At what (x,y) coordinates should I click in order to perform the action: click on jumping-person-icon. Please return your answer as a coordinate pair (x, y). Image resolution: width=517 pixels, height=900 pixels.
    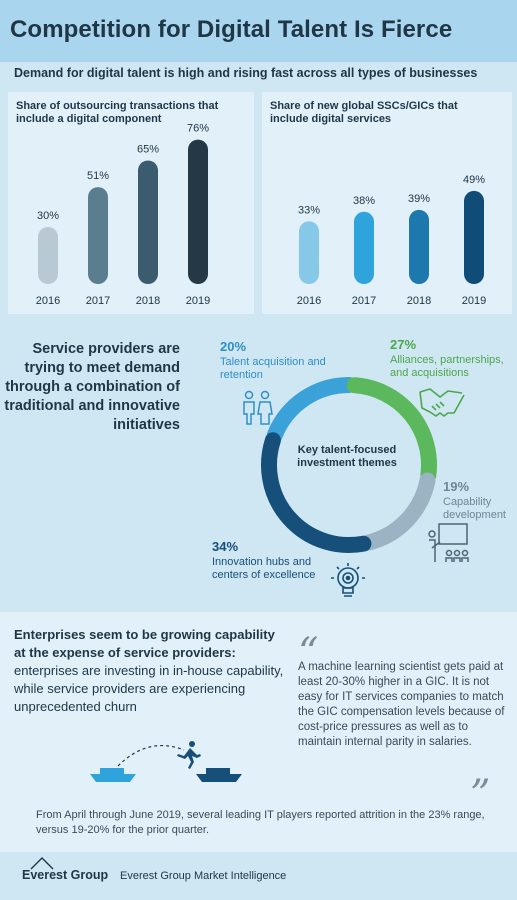
    Looking at the image, I should click on (189, 755).